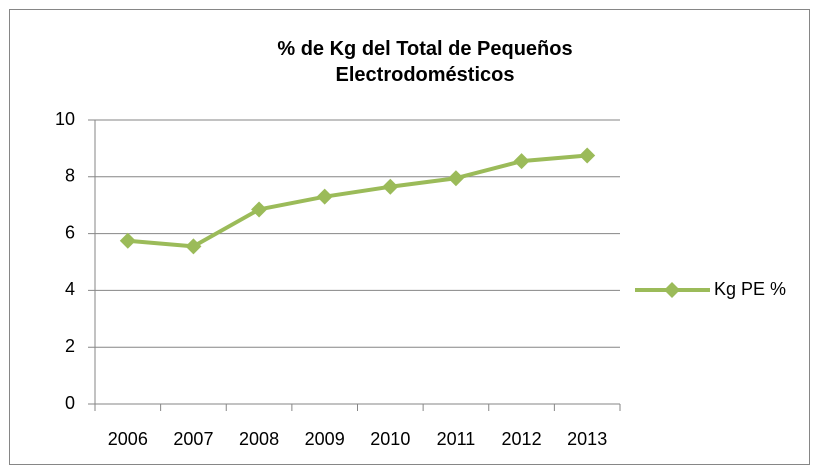  I want to click on x-tick-label: 2013, so click(587, 439).